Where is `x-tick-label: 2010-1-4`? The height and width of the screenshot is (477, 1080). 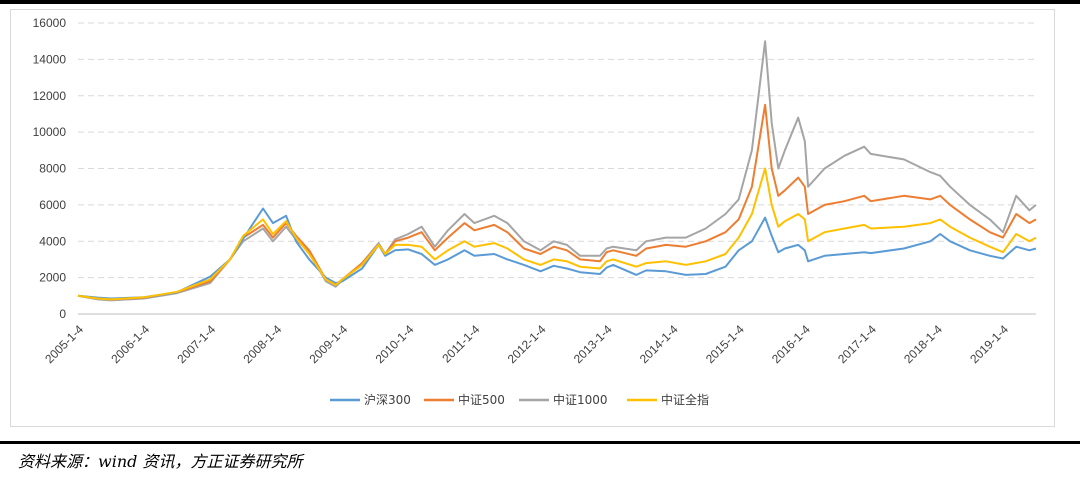 x-tick-label: 2010-1-4 is located at coordinates (395, 344).